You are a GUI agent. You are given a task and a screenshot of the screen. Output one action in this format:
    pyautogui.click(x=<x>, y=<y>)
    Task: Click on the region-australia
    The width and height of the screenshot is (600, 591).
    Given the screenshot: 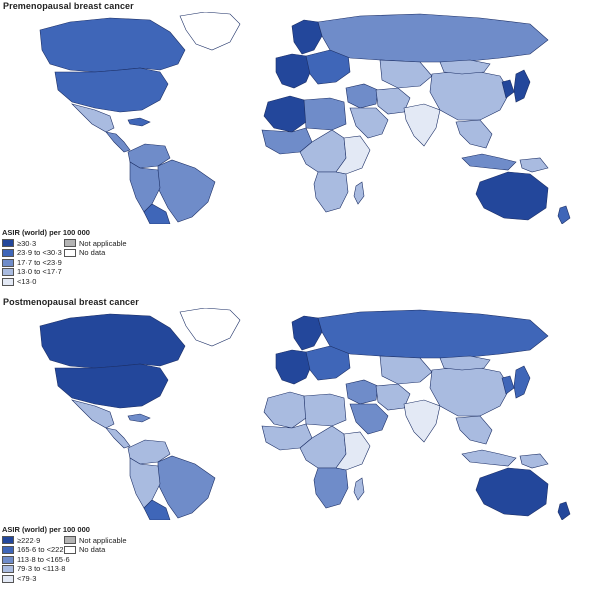 What is the action you would take?
    pyautogui.click(x=512, y=196)
    